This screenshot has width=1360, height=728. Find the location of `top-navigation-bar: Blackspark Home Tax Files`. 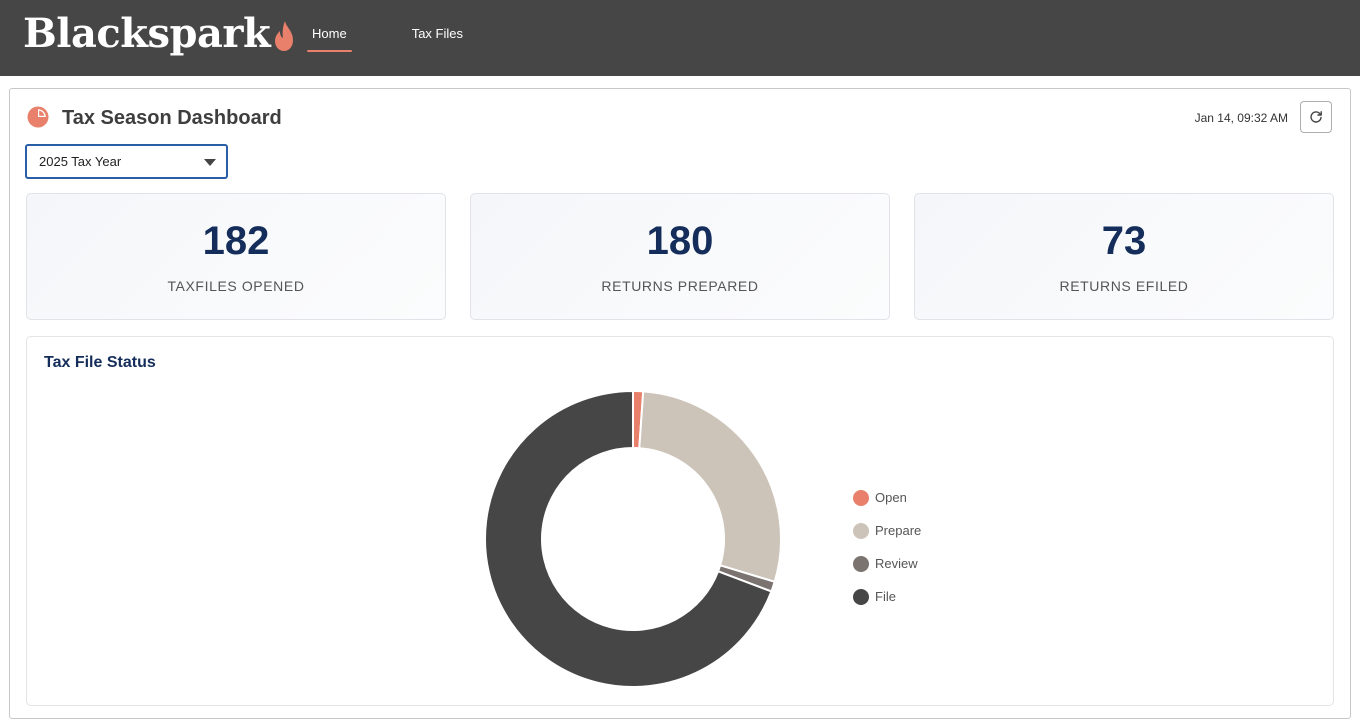

top-navigation-bar: Blackspark Home Tax Files is located at coordinates (680, 38).